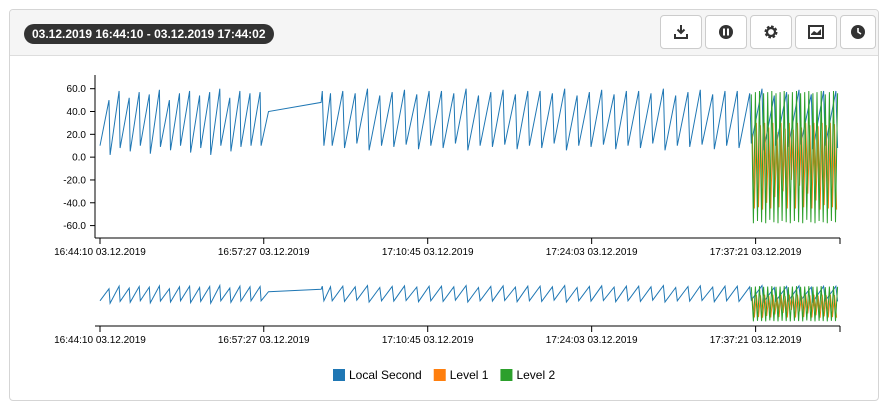  What do you see at coordinates (74, 180) in the screenshot?
I see `y-tick-label: -20.0` at bounding box center [74, 180].